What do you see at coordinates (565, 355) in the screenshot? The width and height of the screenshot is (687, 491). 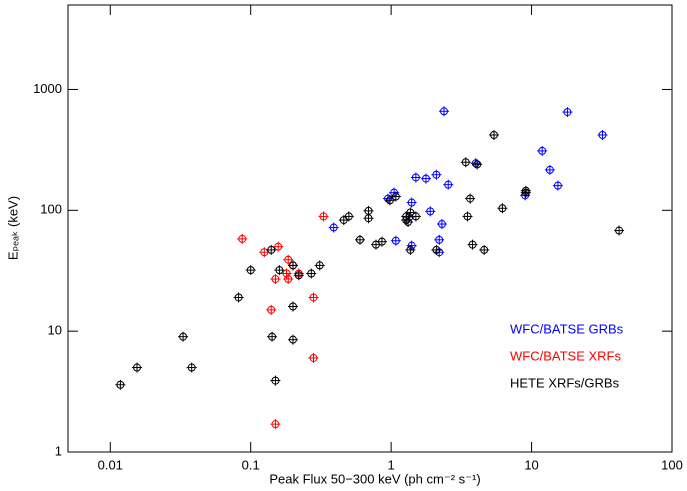 I see `legend-label: WFC/BATSE XRFs` at bounding box center [565, 355].